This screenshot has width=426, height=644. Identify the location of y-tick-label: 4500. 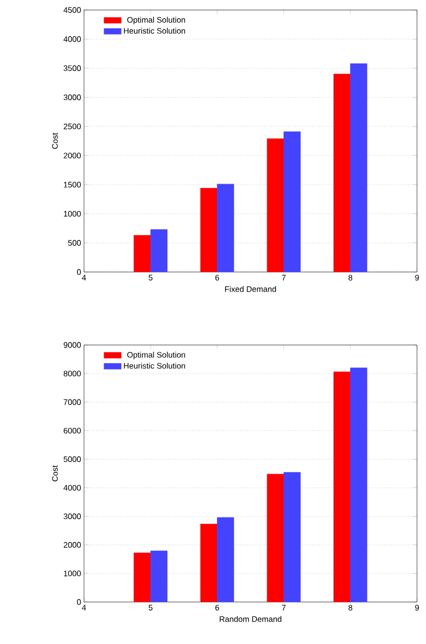
(72, 10).